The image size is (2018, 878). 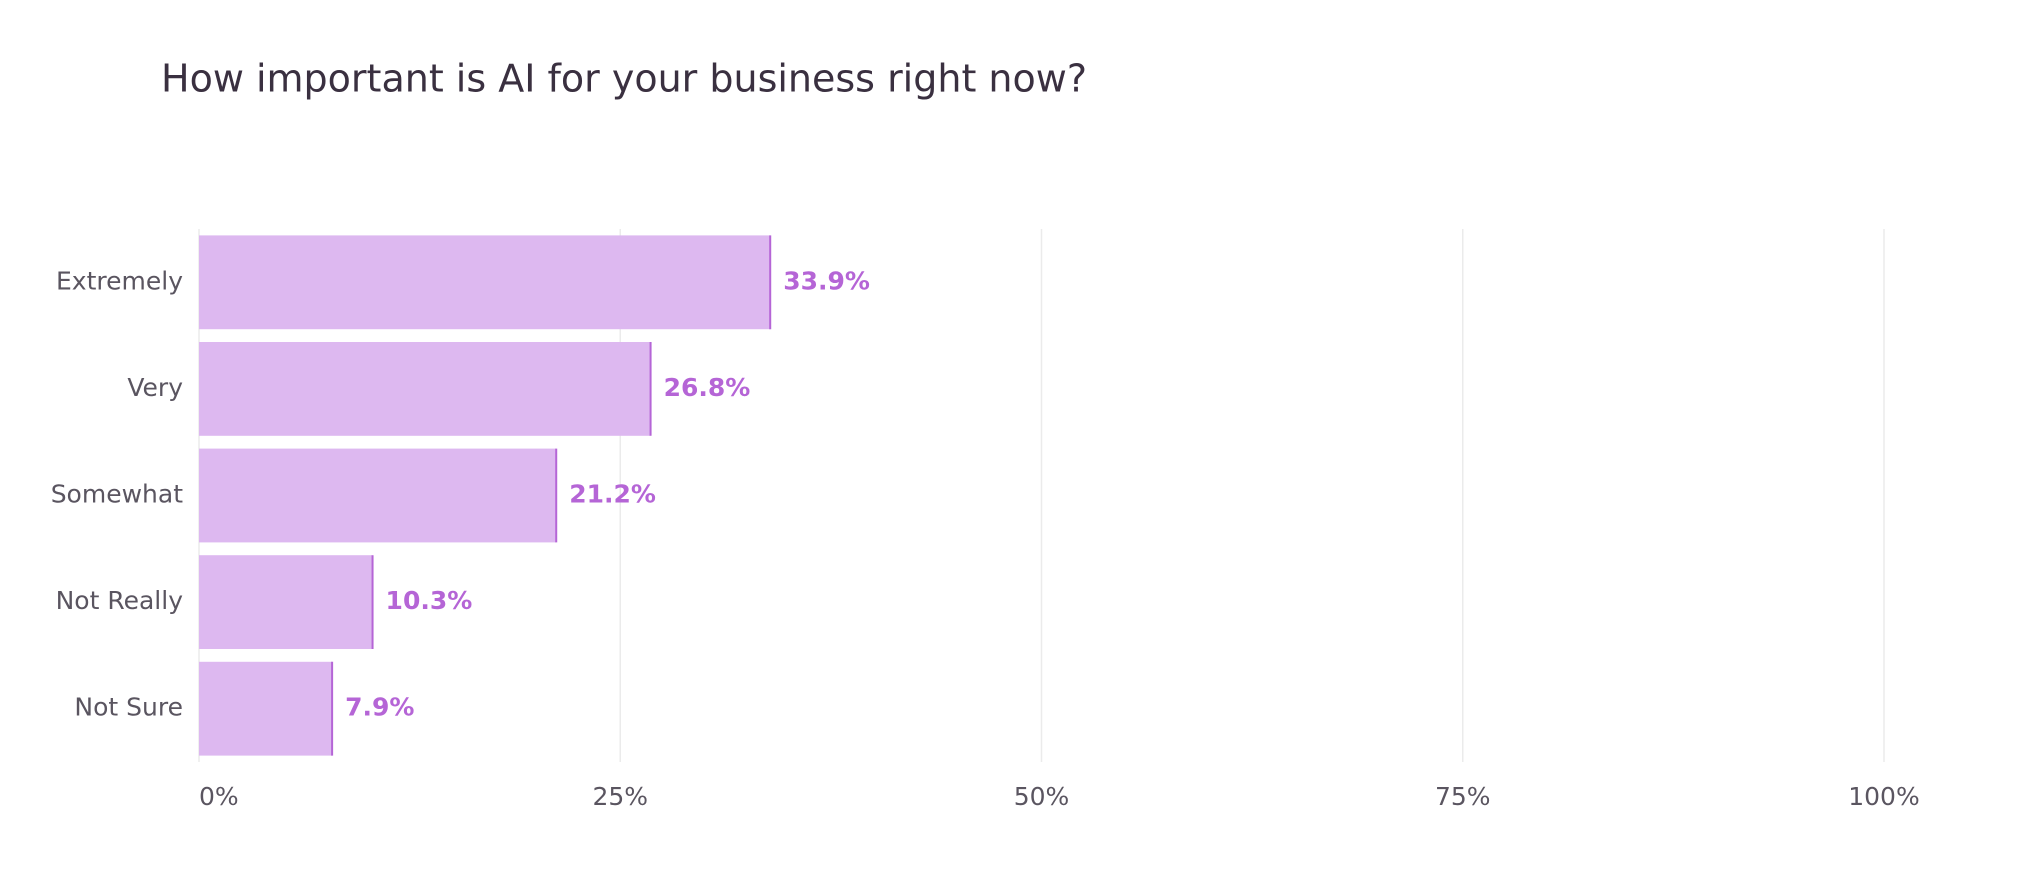 I want to click on value-label: 10.3%, so click(x=429, y=600).